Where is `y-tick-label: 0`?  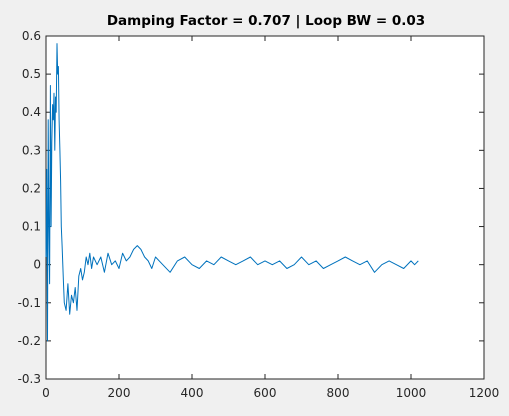 y-tick-label: 0 is located at coordinates (37, 265).